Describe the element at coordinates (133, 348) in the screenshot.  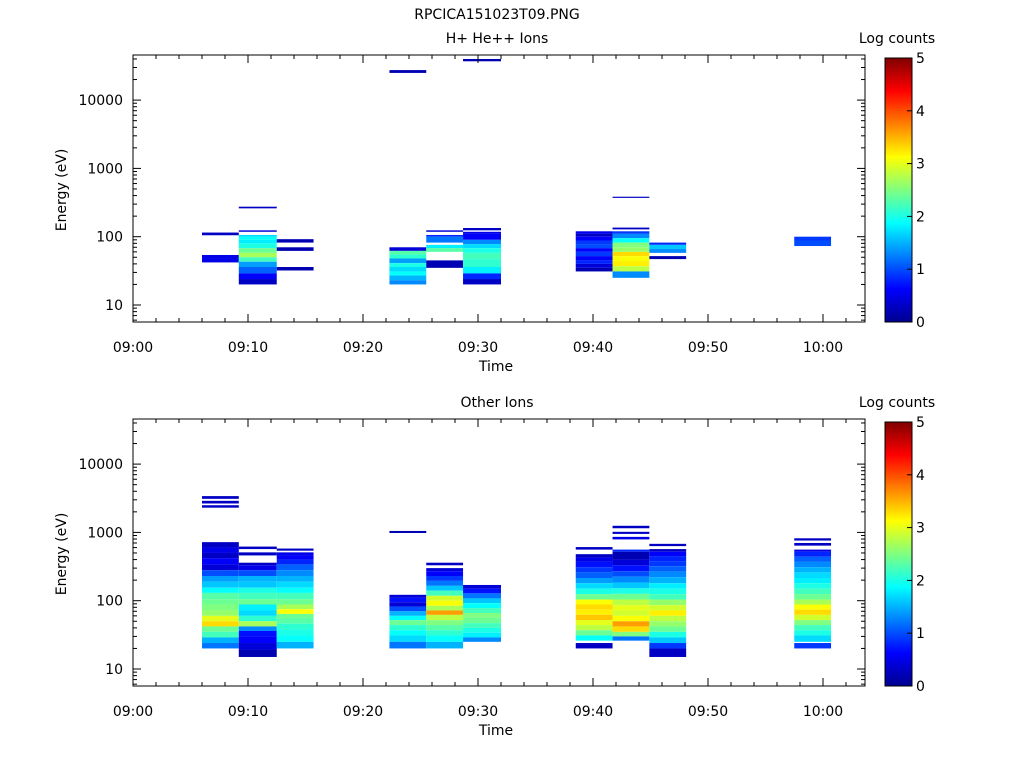
I see `x-tick-label: 09:00` at that location.